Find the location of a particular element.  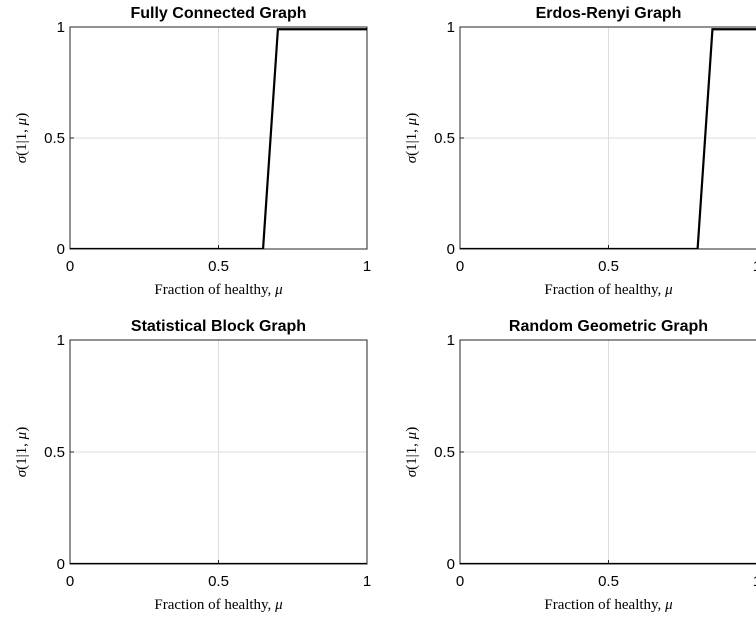

chart-title: Fully Connected Graph is located at coordinates (218, 13).